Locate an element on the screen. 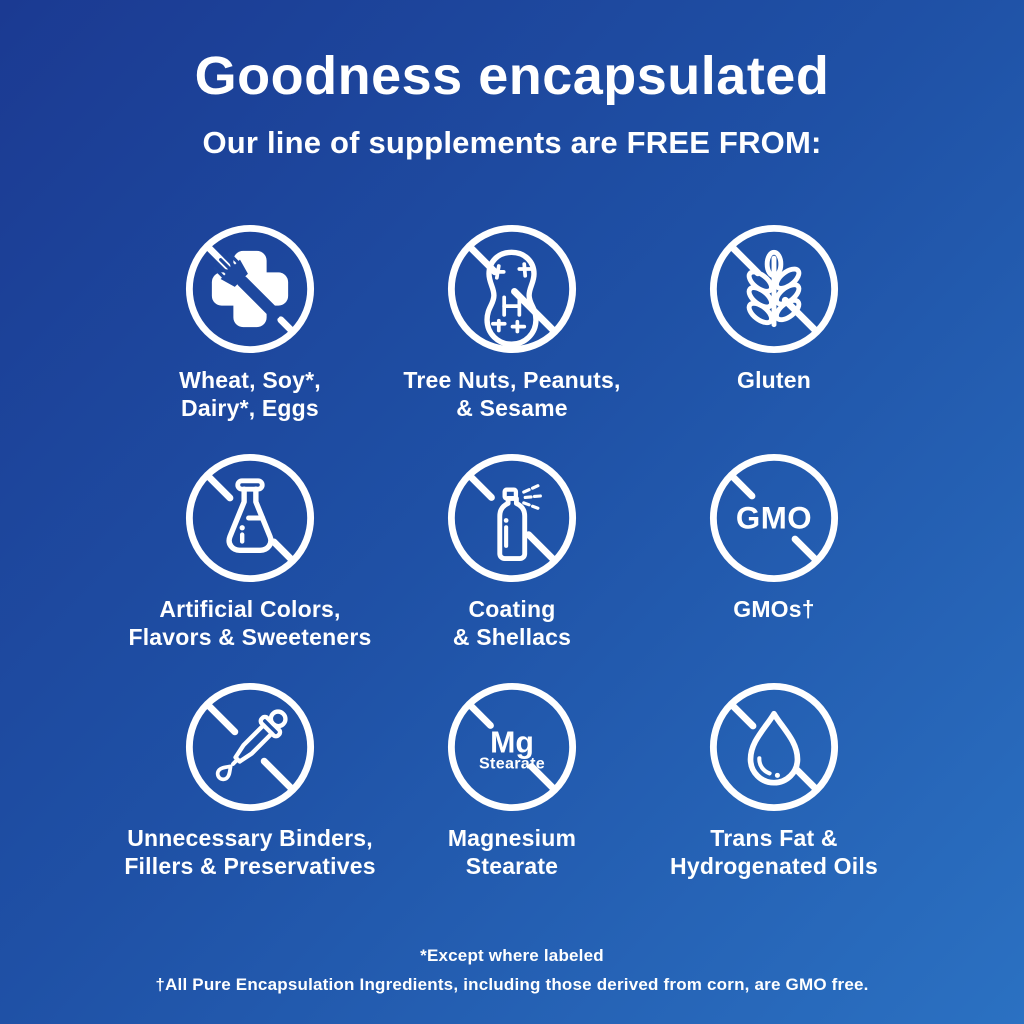 This screenshot has height=1024, width=1024. grid-item-magnesium-stearate: Mg Stearate Magnesium Stearate is located at coordinates (512, 780).